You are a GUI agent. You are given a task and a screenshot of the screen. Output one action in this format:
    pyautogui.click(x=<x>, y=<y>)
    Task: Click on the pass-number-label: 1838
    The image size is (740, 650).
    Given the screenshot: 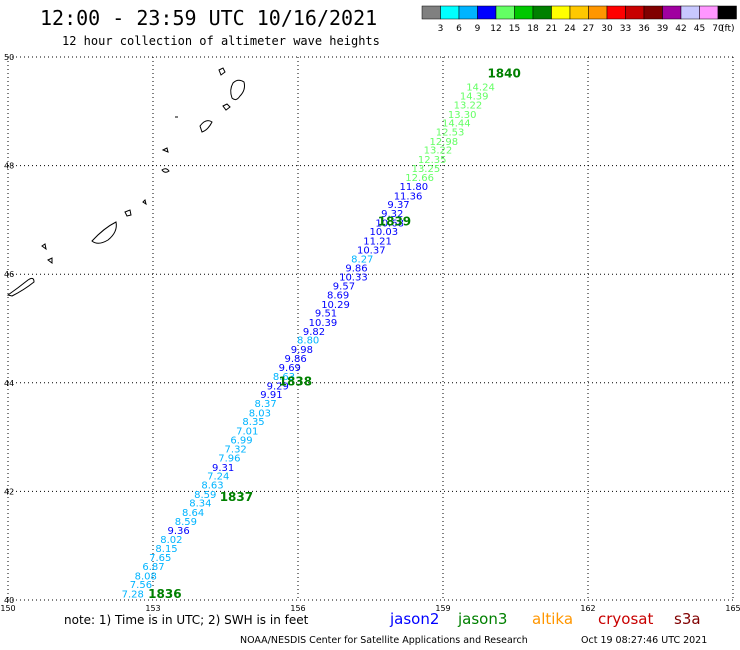 What is the action you would take?
    pyautogui.click(x=295, y=382)
    